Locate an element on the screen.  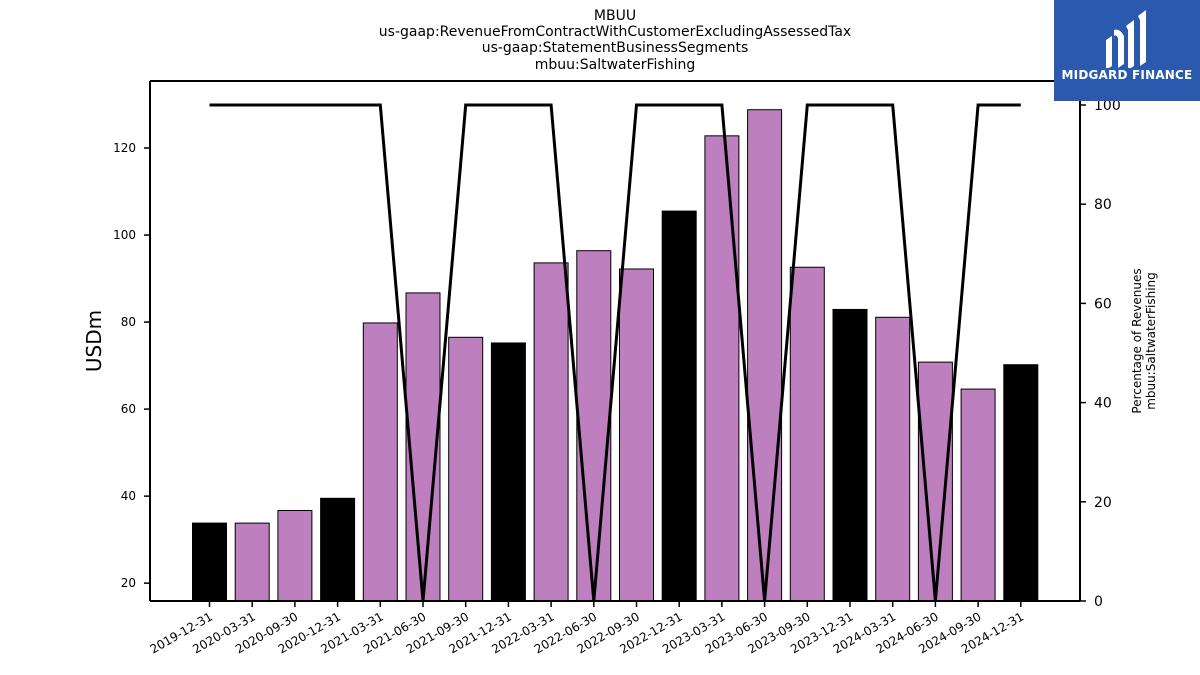
y-tick-label-40: 40 is located at coordinates (128, 496).